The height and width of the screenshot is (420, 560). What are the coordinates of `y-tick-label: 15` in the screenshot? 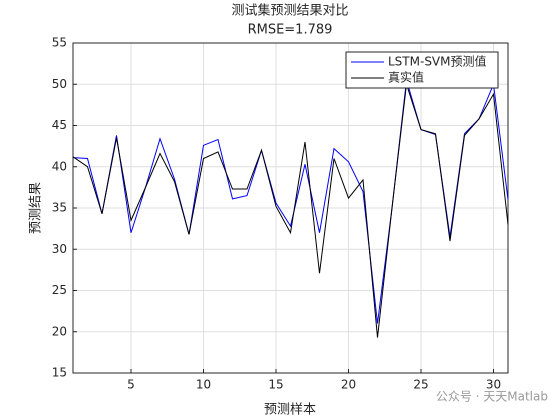 It's located at (59, 373).